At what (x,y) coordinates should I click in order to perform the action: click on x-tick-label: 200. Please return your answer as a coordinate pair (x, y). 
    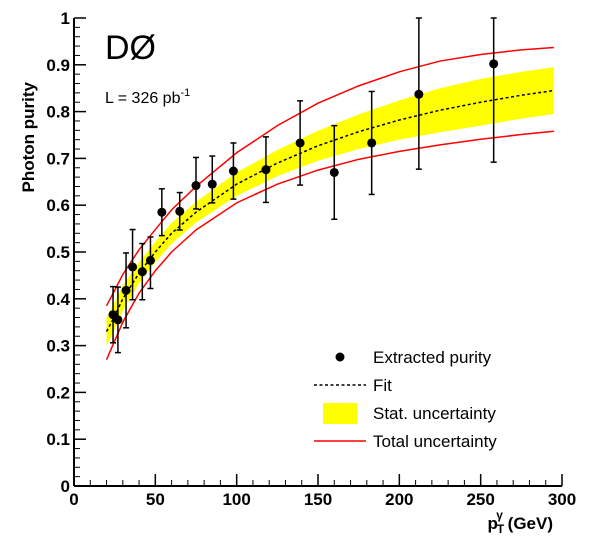
    Looking at the image, I should click on (399, 499).